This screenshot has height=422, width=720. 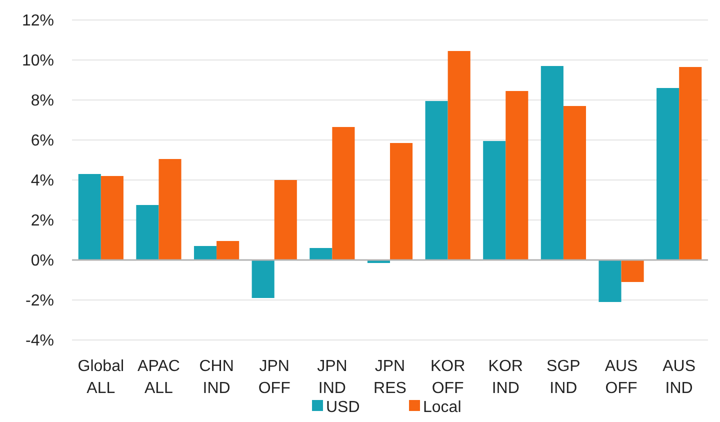 What do you see at coordinates (42, 261) in the screenshot?
I see `y-tick-label: 0%` at bounding box center [42, 261].